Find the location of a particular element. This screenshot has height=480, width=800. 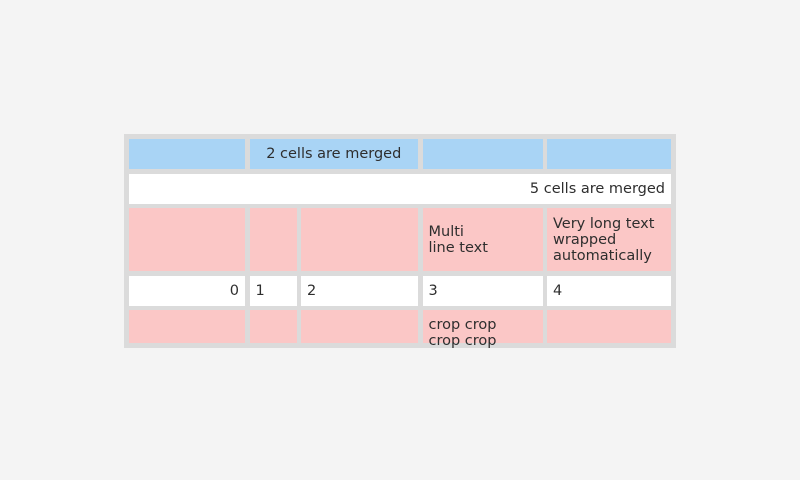

cell-text: 2 cells are merged is located at coordinates (334, 154).